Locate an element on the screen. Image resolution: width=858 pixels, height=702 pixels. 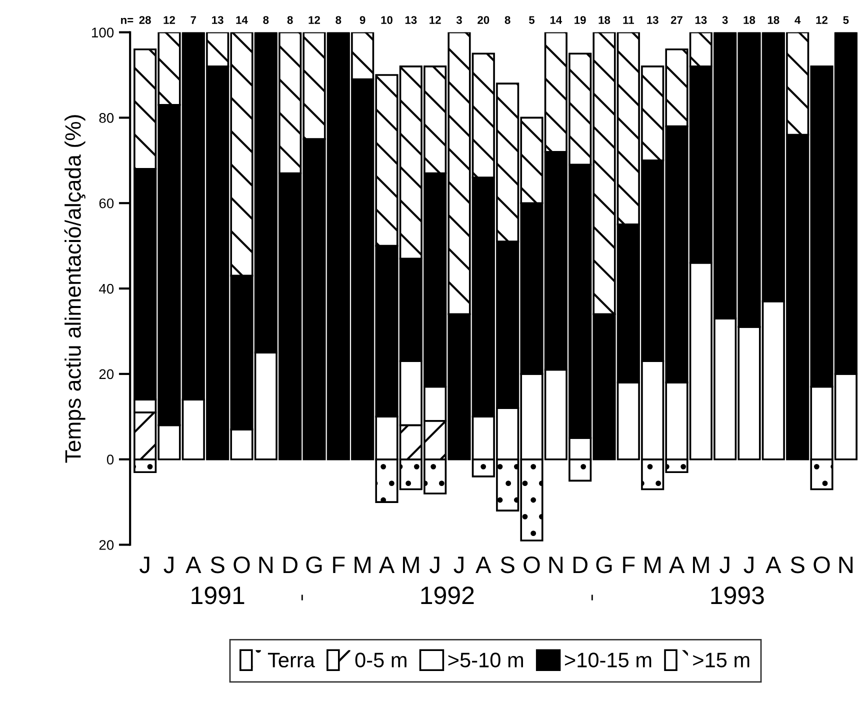
text: 28 is located at coordinates (145, 20).